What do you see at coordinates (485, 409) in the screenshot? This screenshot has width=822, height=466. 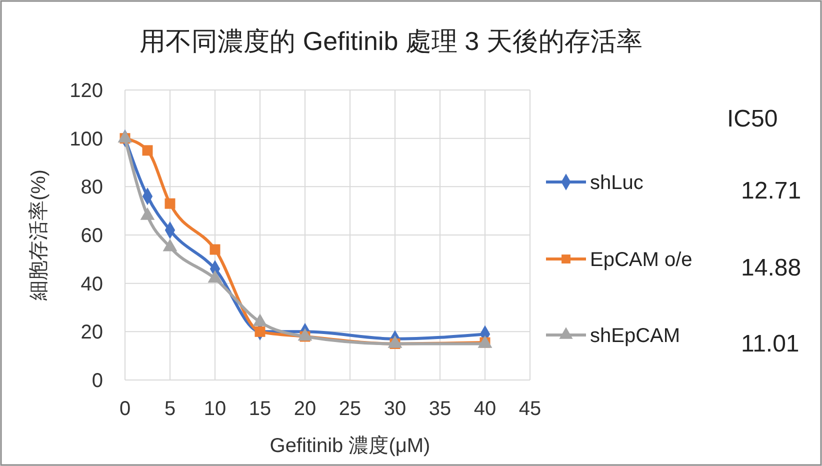 I see `x-tick-label: 40` at bounding box center [485, 409].